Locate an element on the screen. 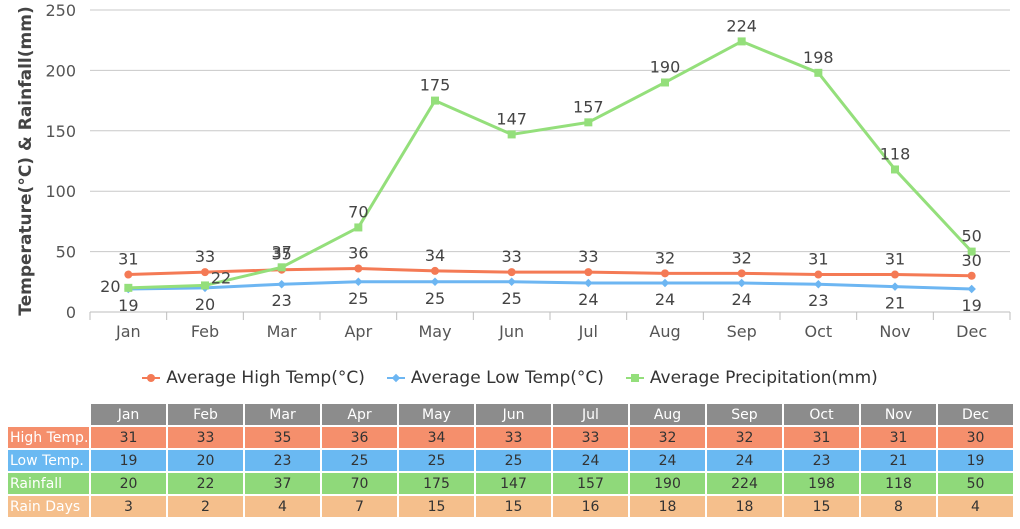  table-header-cell: May is located at coordinates (436, 414).